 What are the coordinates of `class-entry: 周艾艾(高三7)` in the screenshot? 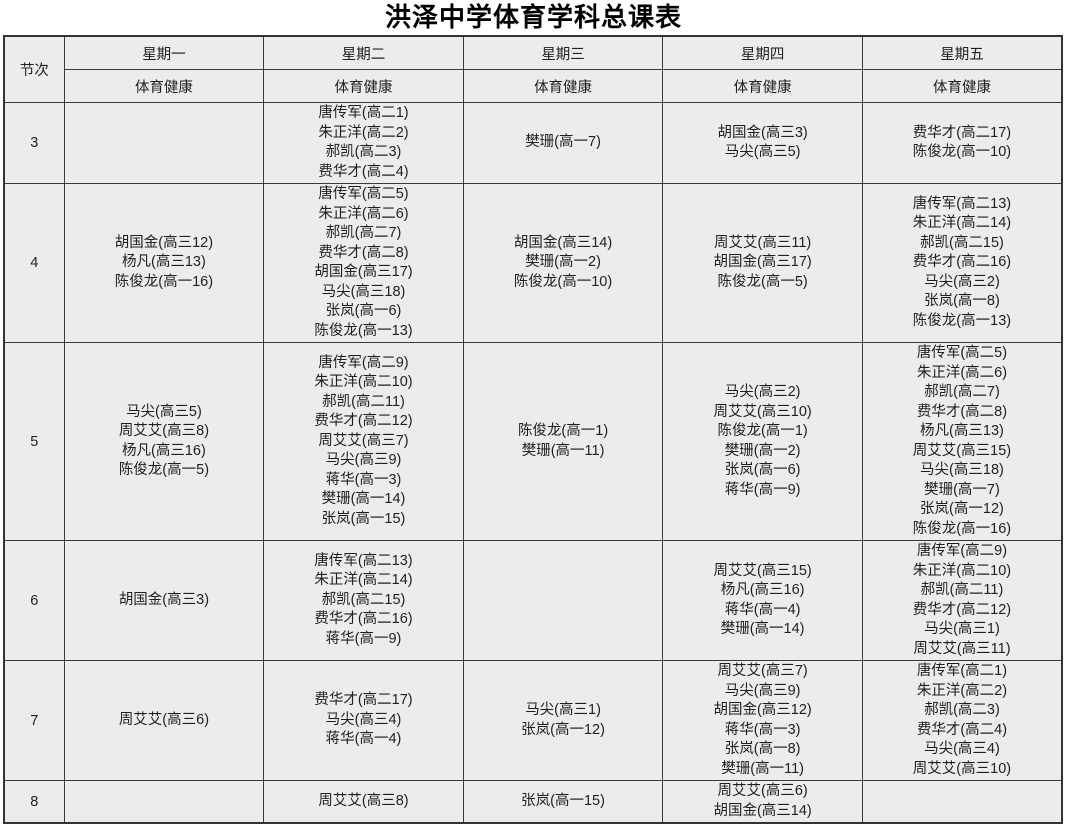 It's located at (363, 440).